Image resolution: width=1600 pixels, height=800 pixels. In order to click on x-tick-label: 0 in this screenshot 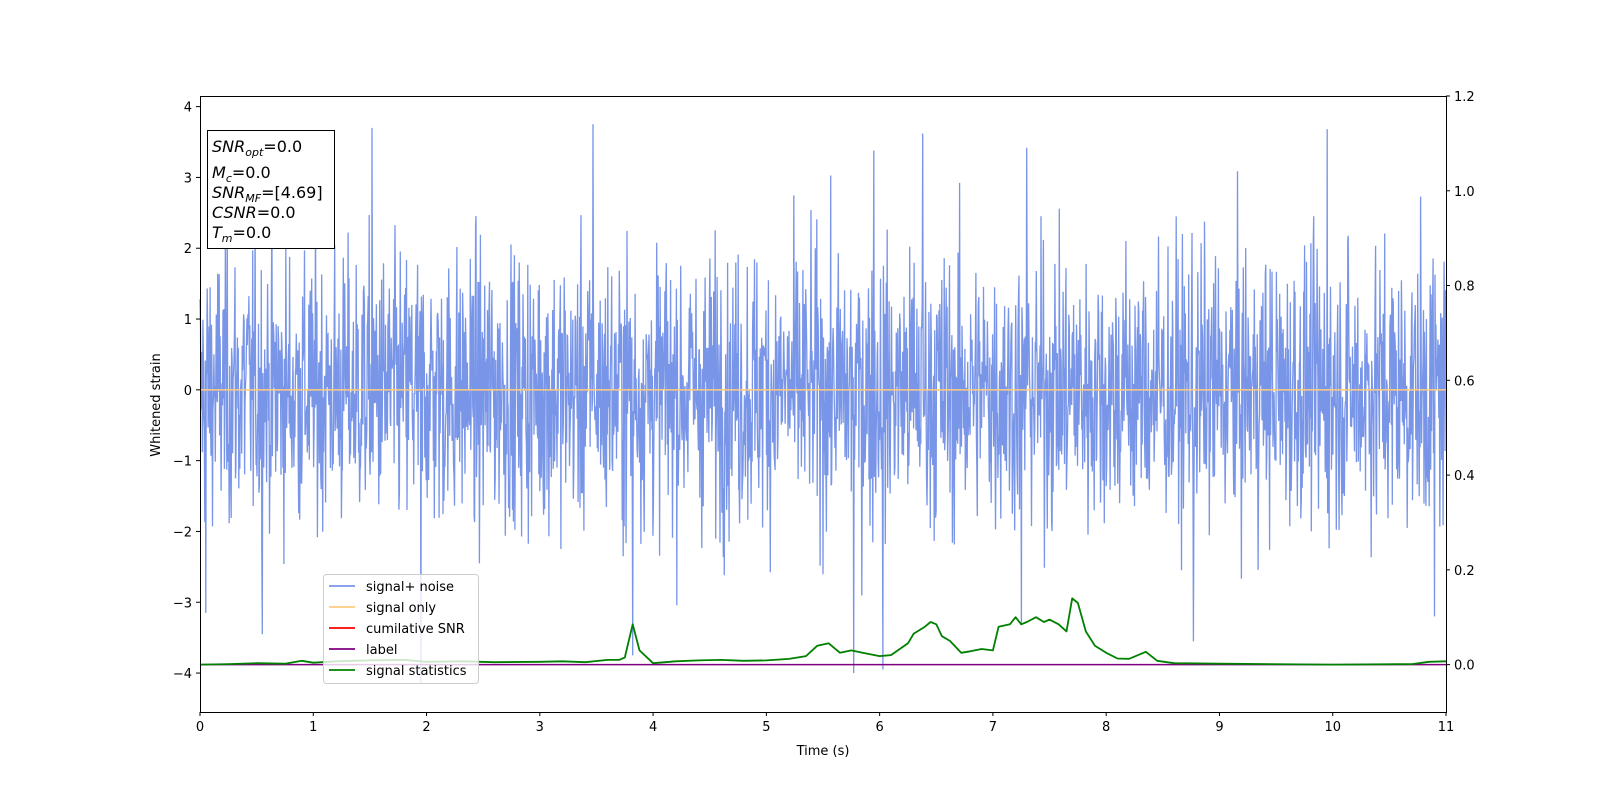, I will do `click(200, 727)`.